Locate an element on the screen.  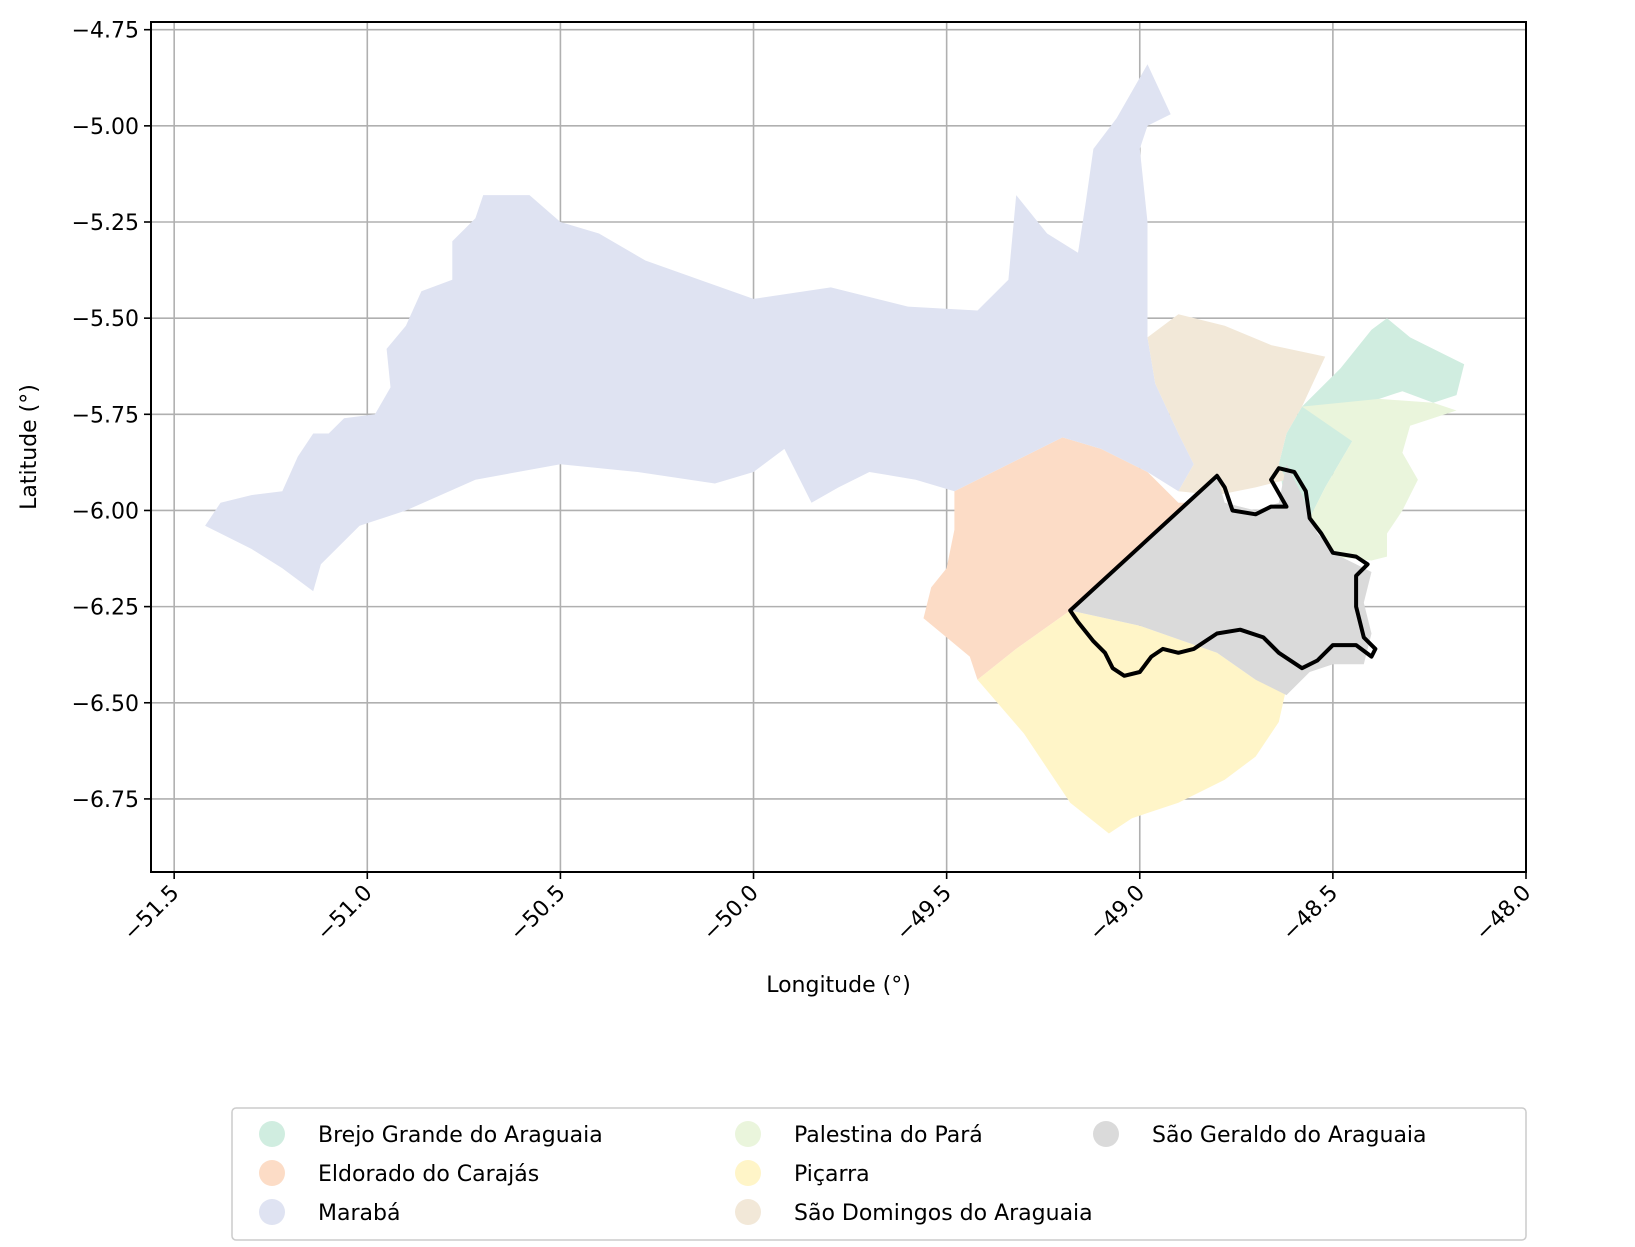
legend-label: Marabá is located at coordinates (359, 1213).